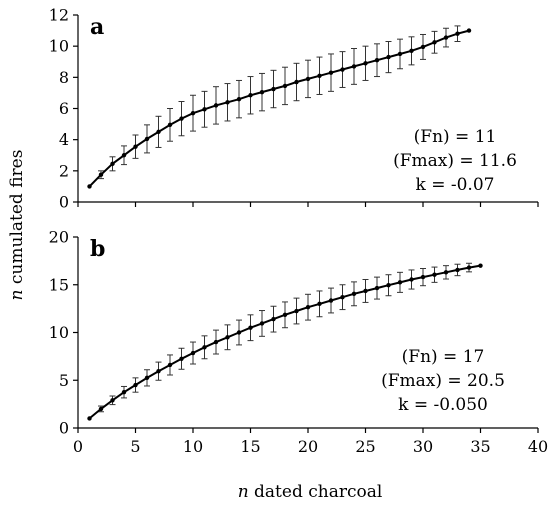  I want to click on x-tick-label: 30, so click(423, 446).